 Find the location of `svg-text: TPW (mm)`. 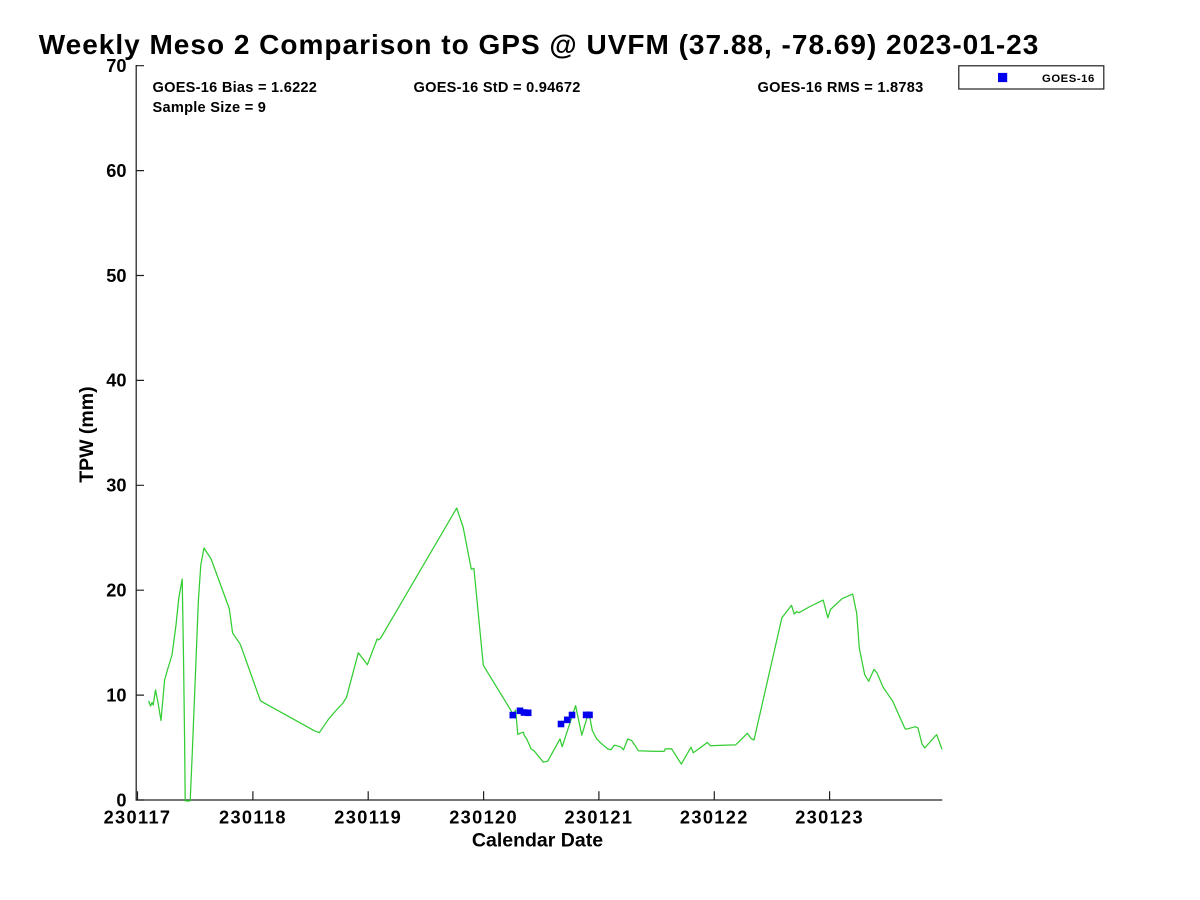

svg-text: TPW (mm) is located at coordinates (87, 434).